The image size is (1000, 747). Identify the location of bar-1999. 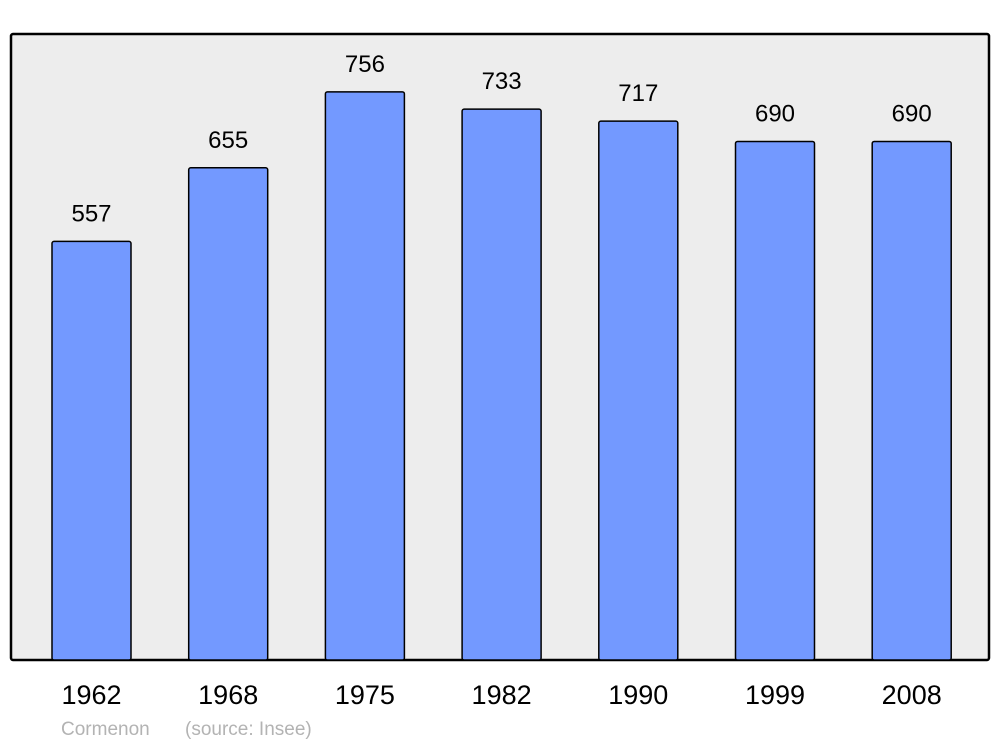
(775, 400).